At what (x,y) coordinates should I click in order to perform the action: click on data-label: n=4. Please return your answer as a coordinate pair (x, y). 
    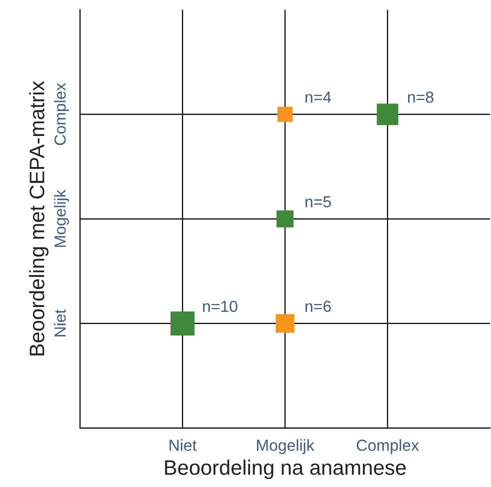
    Looking at the image, I should click on (319, 97).